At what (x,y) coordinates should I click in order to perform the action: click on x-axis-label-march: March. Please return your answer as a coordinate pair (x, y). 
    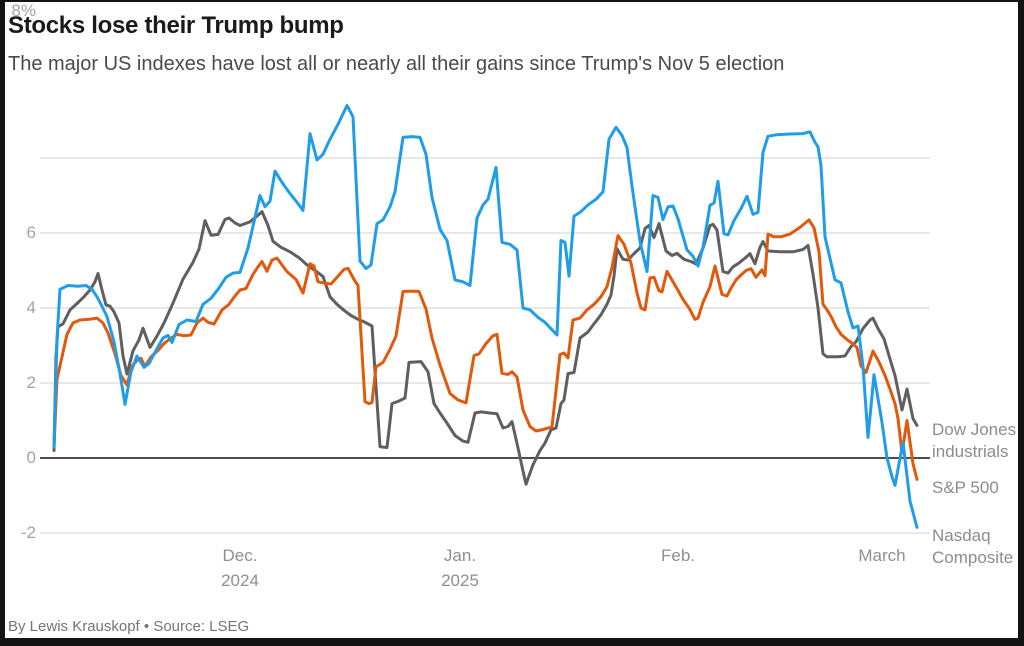
    Looking at the image, I should click on (882, 555).